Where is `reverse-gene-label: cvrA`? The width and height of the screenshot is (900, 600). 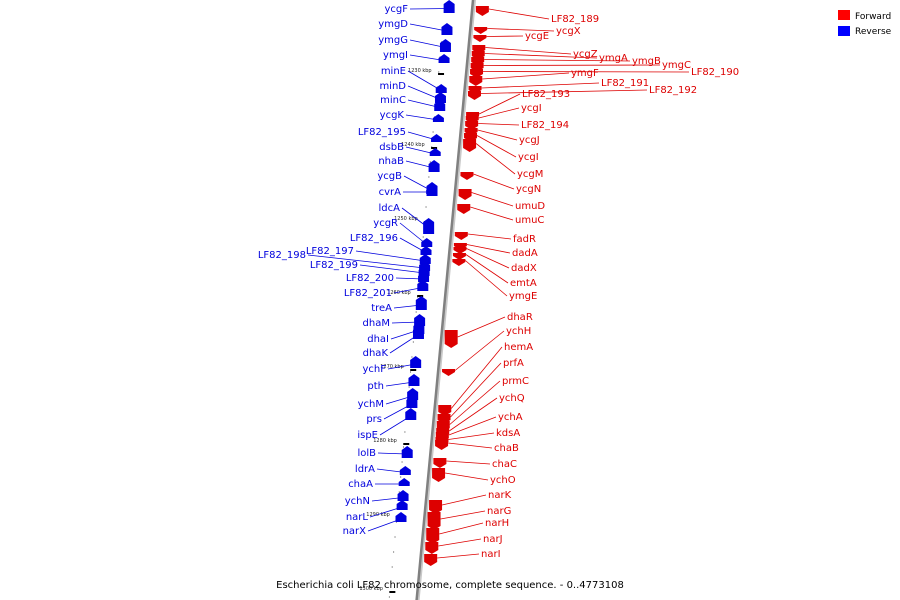
reverse-gene-label: cvrA is located at coordinates (390, 192).